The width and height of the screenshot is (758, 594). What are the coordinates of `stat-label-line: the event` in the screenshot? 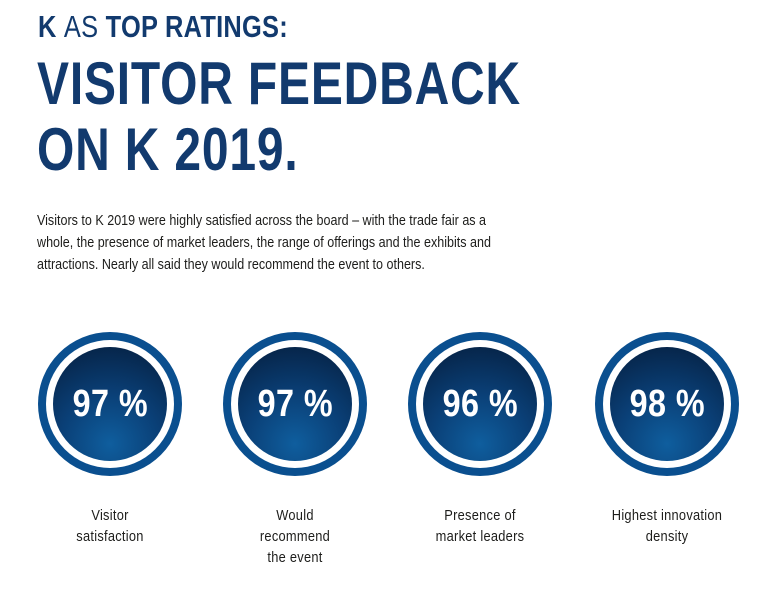 It's located at (295, 558).